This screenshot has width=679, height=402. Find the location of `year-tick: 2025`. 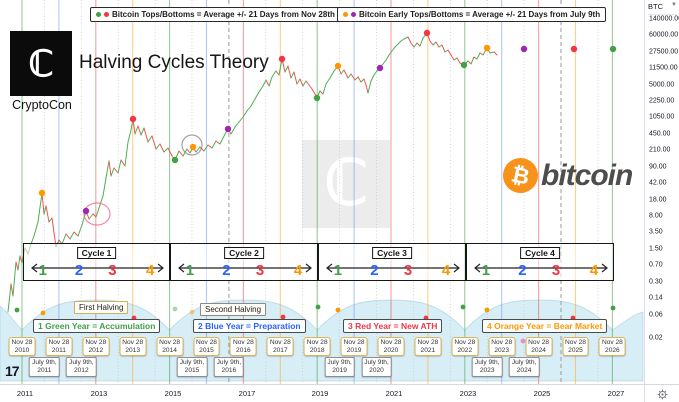

year-tick: 2025 is located at coordinates (542, 393).